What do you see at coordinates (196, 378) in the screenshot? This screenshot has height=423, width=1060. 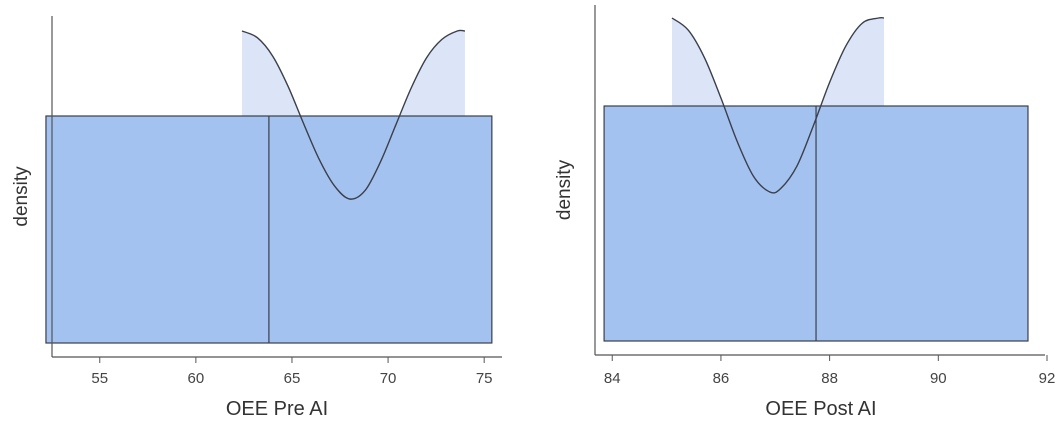 I see `panel-1-x-tick-label: 60` at bounding box center [196, 378].